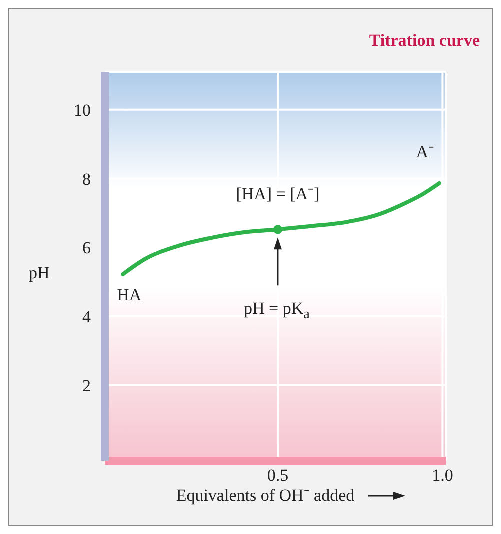  Describe the element at coordinates (424, 41) in the screenshot. I see `chart-title: Titration curve` at that location.